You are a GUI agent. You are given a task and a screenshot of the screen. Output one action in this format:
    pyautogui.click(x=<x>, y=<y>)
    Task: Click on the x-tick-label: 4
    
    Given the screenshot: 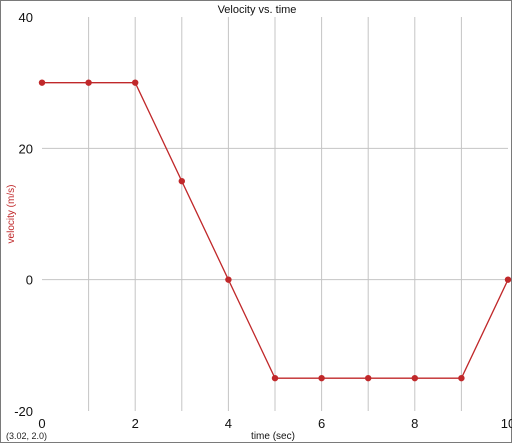 What is the action you would take?
    pyautogui.click(x=228, y=423)
    